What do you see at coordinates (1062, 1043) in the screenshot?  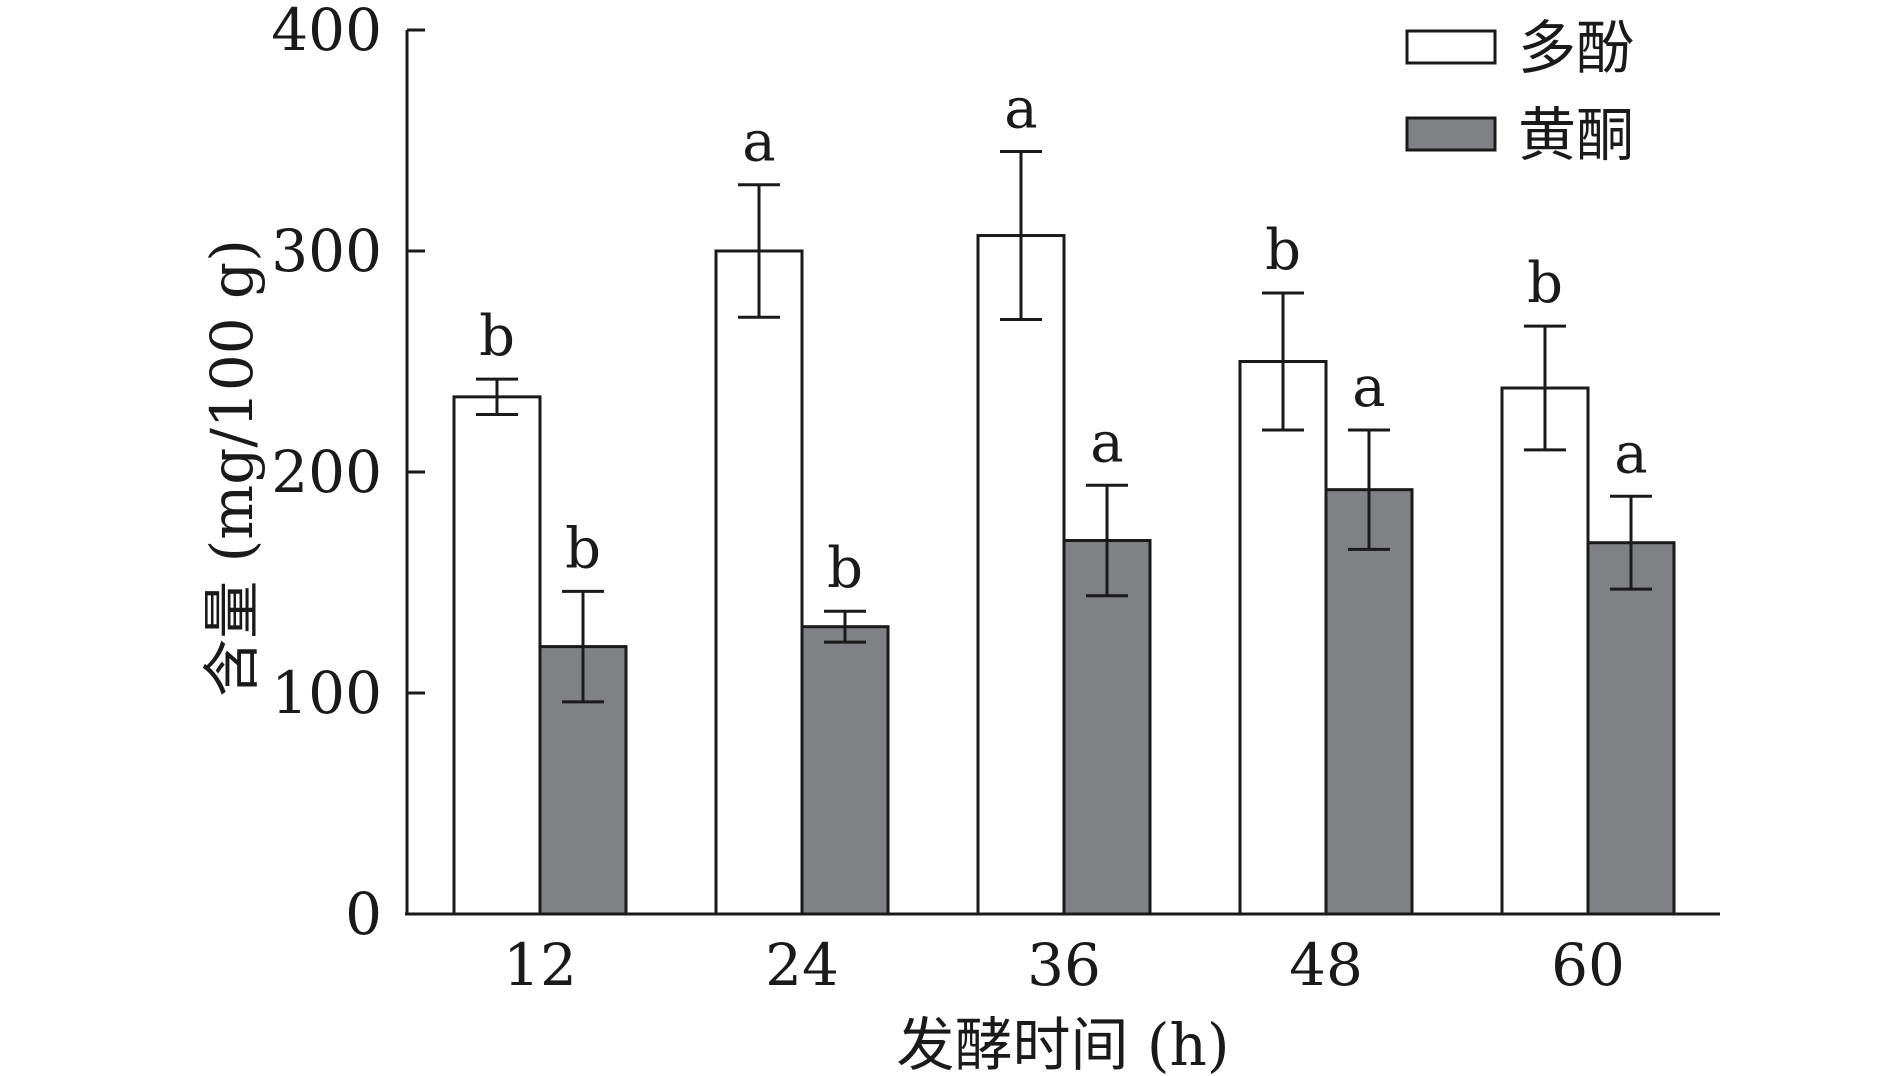 I see `x-axis-title: 发酵时间 (h)` at bounding box center [1062, 1043].